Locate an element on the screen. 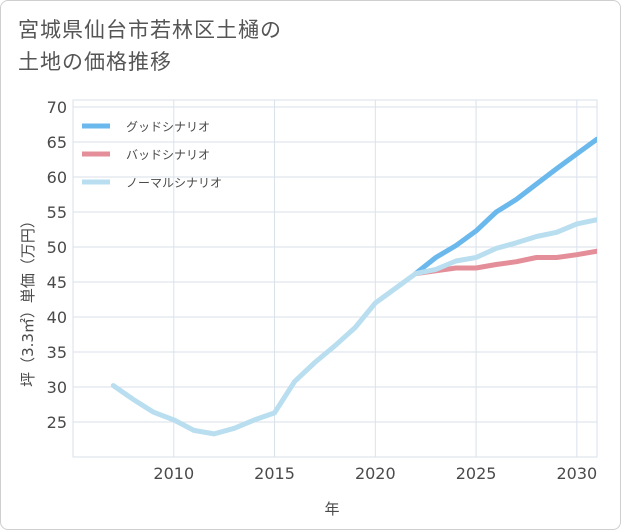 The width and height of the screenshot is (621, 530). legend-label-good: グッドシナリオ is located at coordinates (168, 127).